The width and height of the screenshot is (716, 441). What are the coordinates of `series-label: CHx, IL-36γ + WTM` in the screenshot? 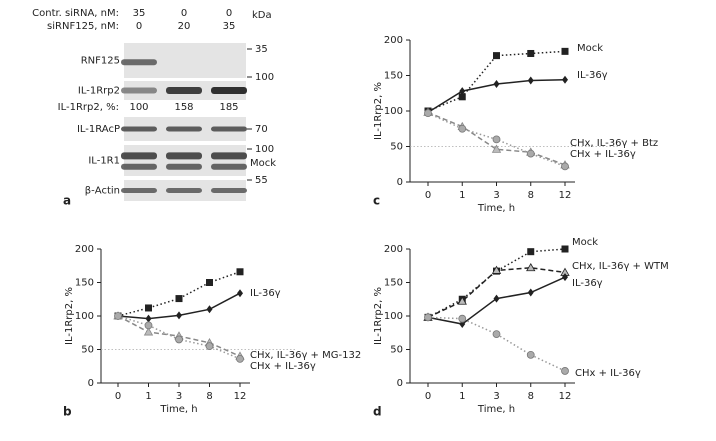 It's located at (620, 266).